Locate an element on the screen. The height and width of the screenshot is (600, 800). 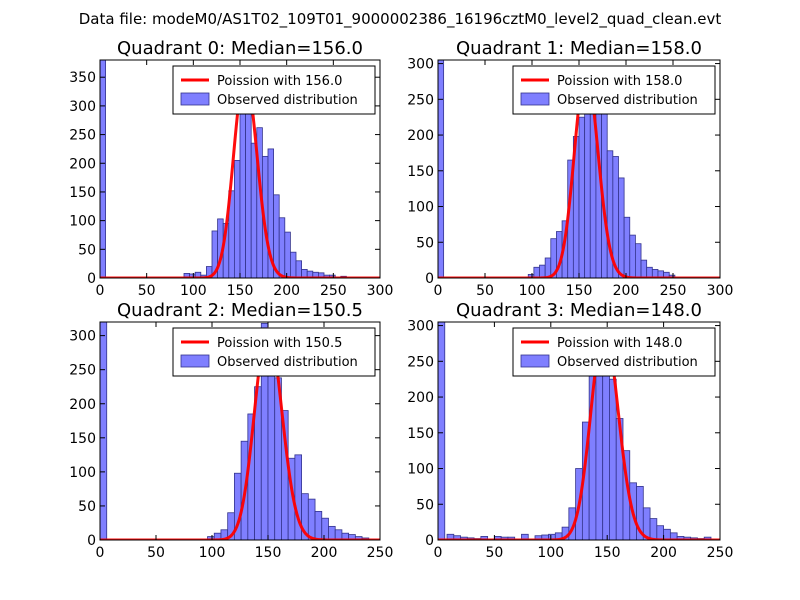
legend: Poission with 158.0 Observed distribution is located at coordinates (614, 90).